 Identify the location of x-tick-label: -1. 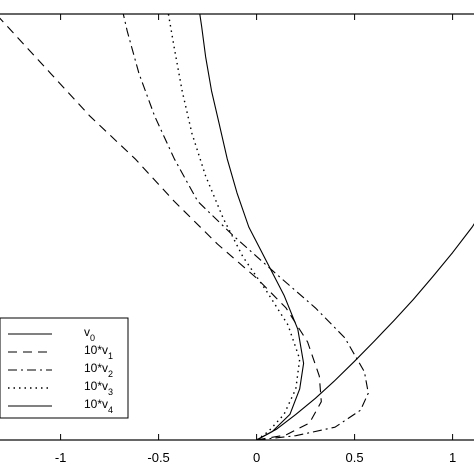
(61, 457).